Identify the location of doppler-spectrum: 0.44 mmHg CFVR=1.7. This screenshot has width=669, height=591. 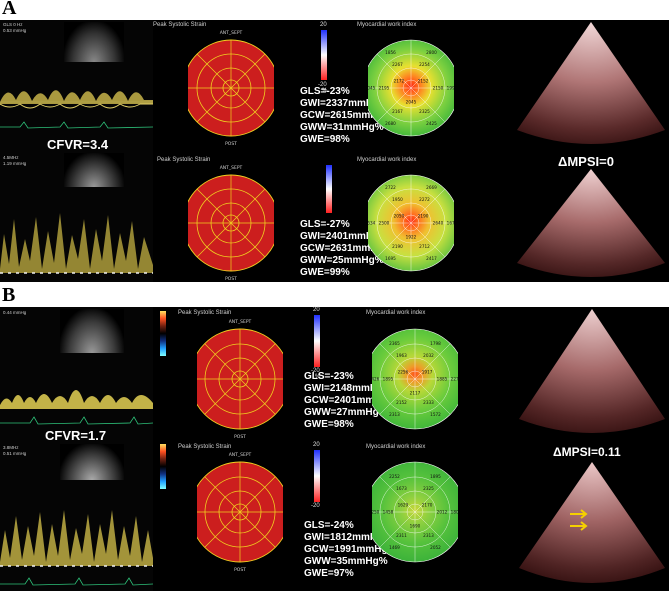
(76, 374).